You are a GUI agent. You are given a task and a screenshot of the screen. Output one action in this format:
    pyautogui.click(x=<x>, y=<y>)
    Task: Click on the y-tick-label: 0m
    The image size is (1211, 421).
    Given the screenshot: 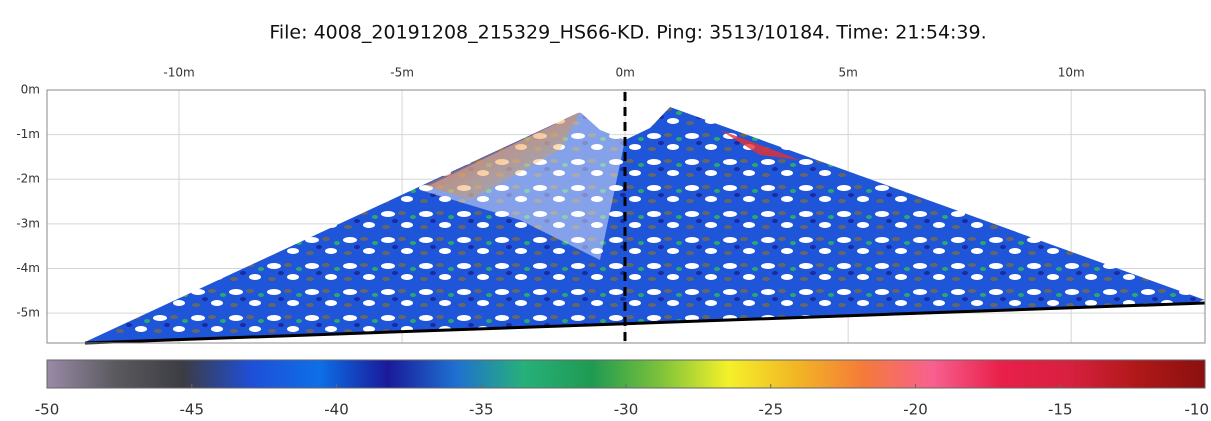 What is the action you would take?
    pyautogui.click(x=30, y=90)
    